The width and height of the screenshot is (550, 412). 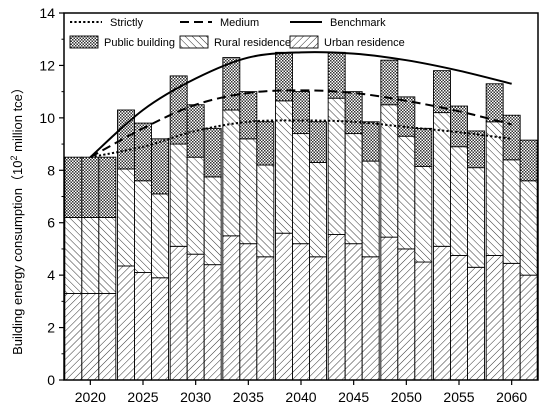 What do you see at coordinates (47, 118) in the screenshot?
I see `y-tick-label: 10` at bounding box center [47, 118].